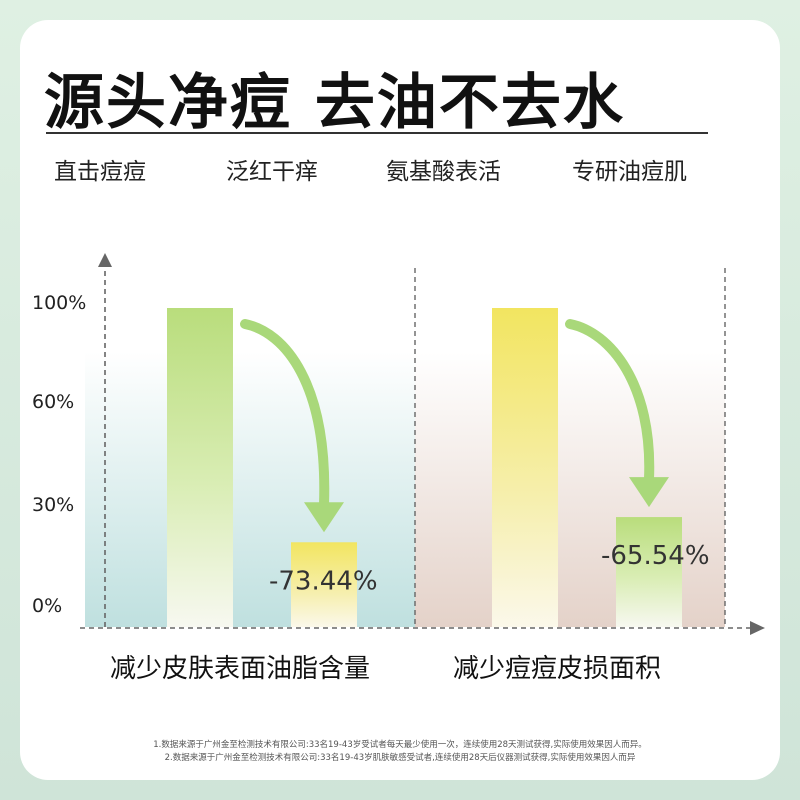  What do you see at coordinates (323, 581) in the screenshot?
I see `change-label: -73.44%` at bounding box center [323, 581].